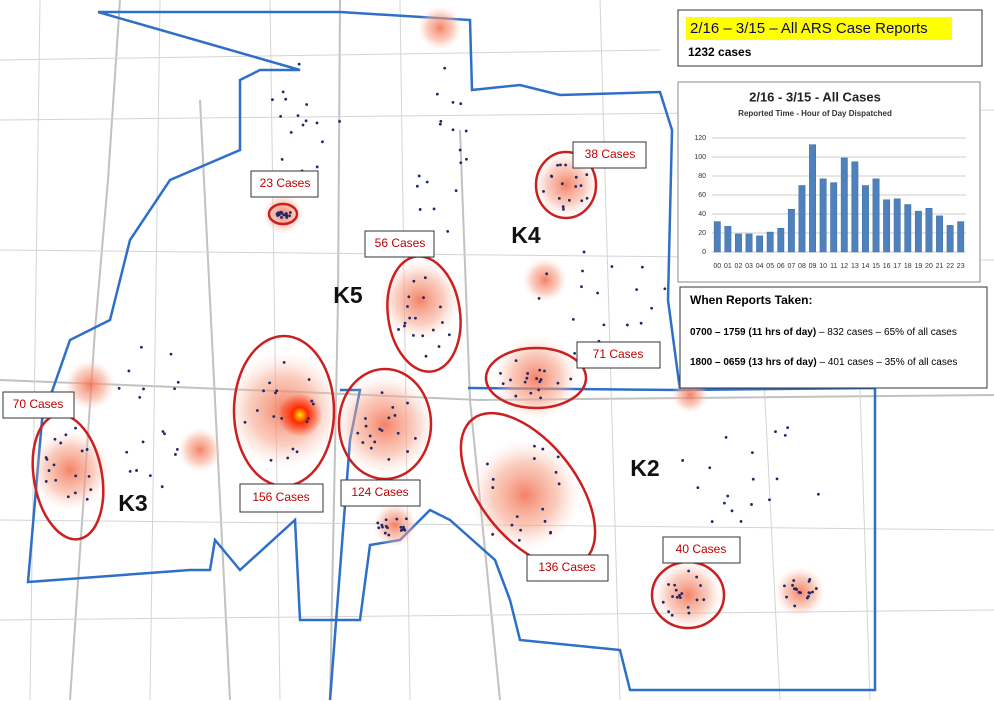 This screenshot has width=994, height=701. I want to click on x-tick-label: 15, so click(876, 266).